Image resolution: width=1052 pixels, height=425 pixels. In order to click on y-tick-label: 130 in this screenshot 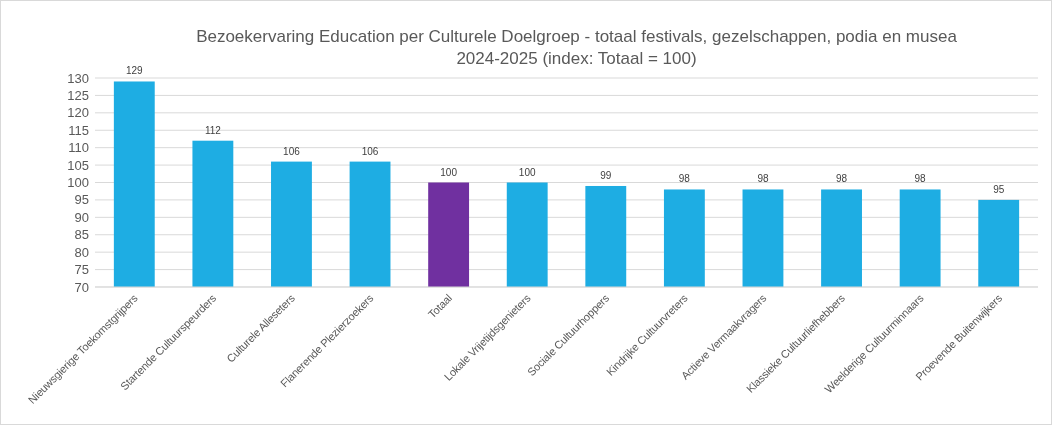, I will do `click(78, 78)`.